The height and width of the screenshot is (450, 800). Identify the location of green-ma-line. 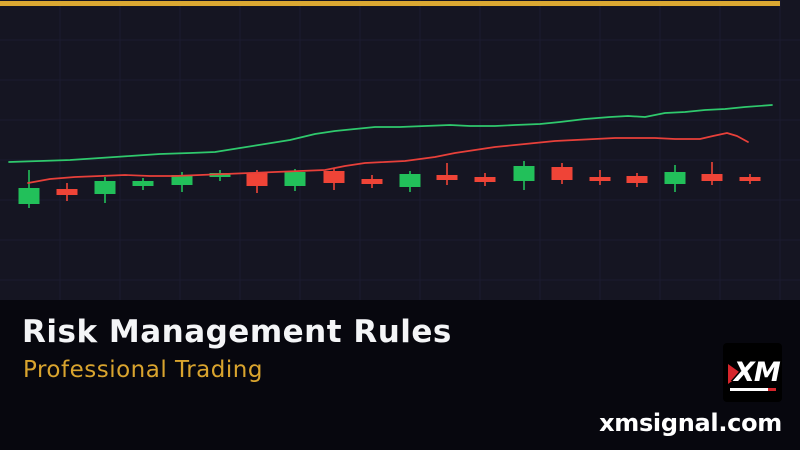
(390, 133).